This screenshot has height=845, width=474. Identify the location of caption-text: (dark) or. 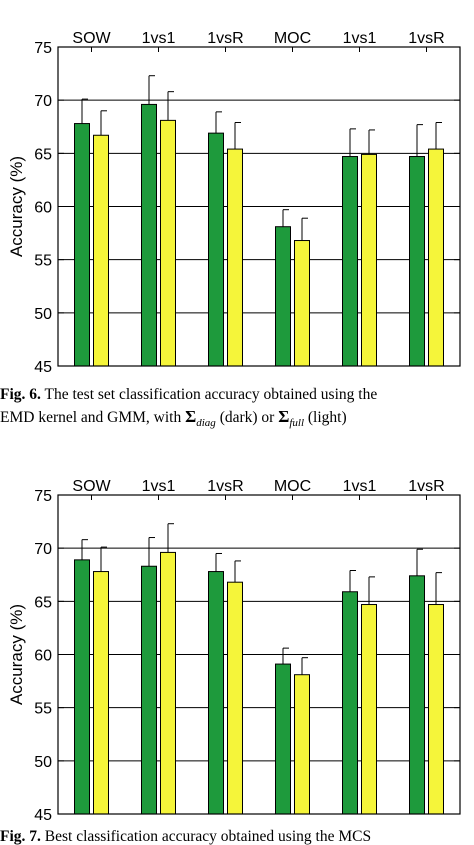
(247, 417).